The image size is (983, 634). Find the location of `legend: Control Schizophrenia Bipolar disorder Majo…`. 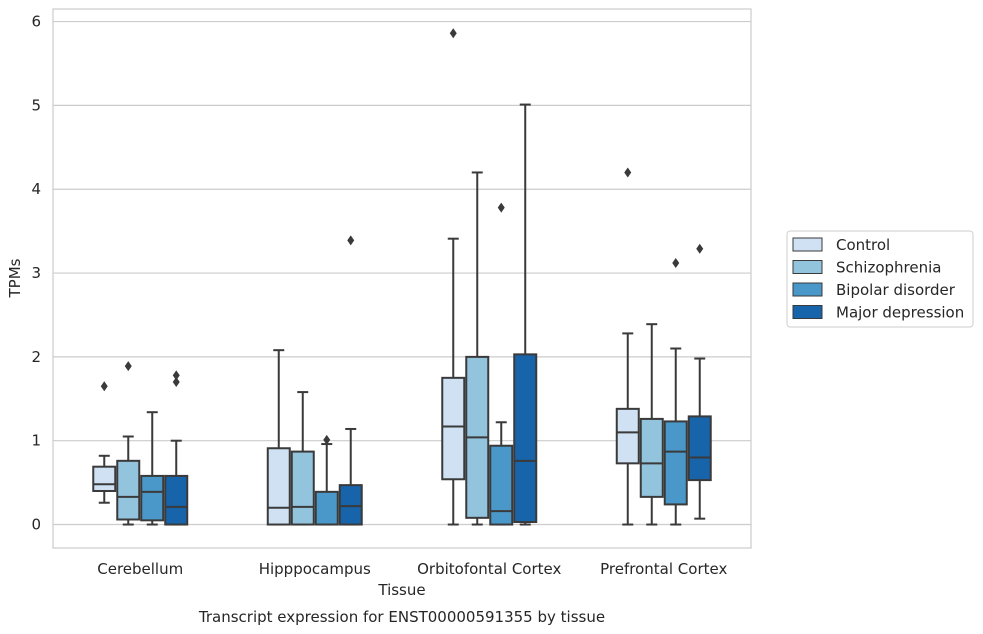

legend: Control Schizophrenia Bipolar disorder Majo… is located at coordinates (880, 279).